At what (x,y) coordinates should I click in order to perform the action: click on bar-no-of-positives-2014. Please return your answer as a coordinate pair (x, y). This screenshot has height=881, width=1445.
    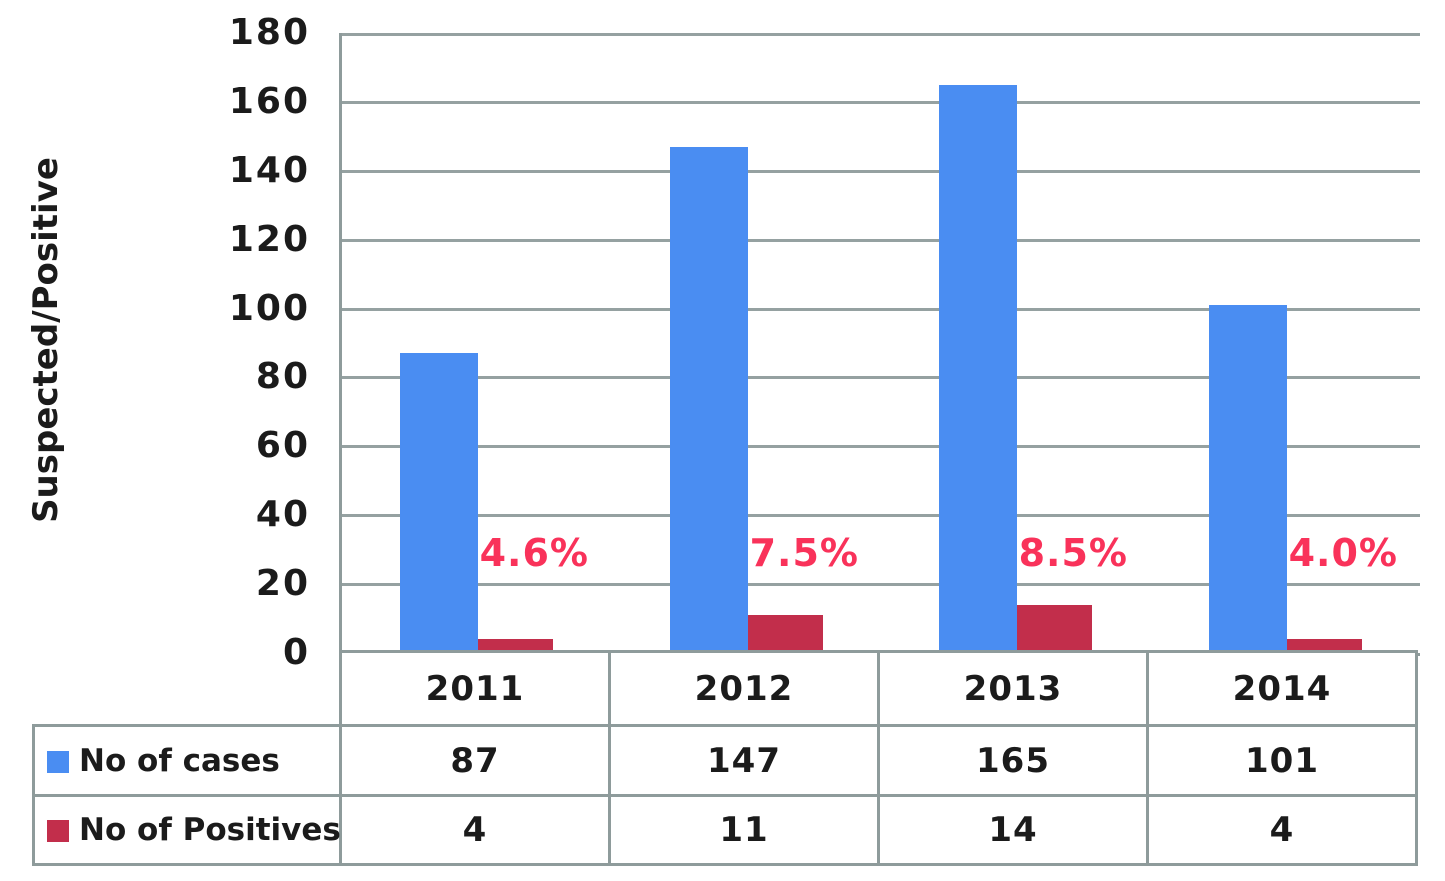
    Looking at the image, I should click on (1324, 646).